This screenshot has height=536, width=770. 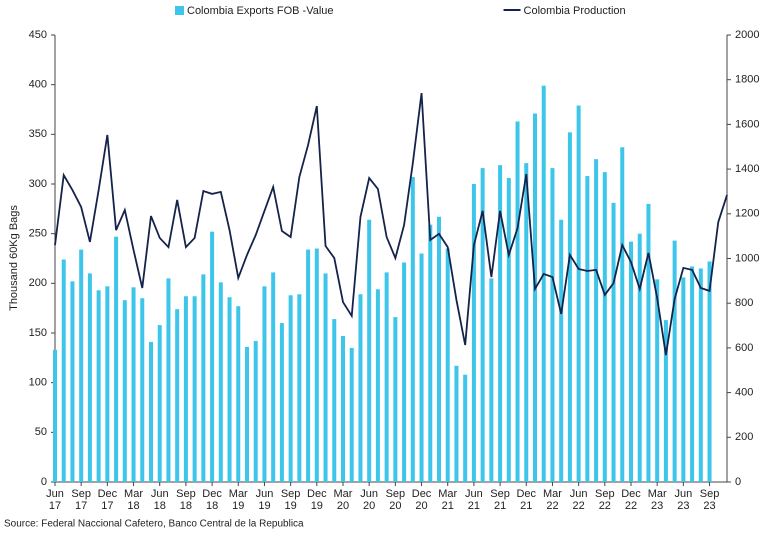 I want to click on x-tick-label: Mar 19, so click(x=238, y=500).